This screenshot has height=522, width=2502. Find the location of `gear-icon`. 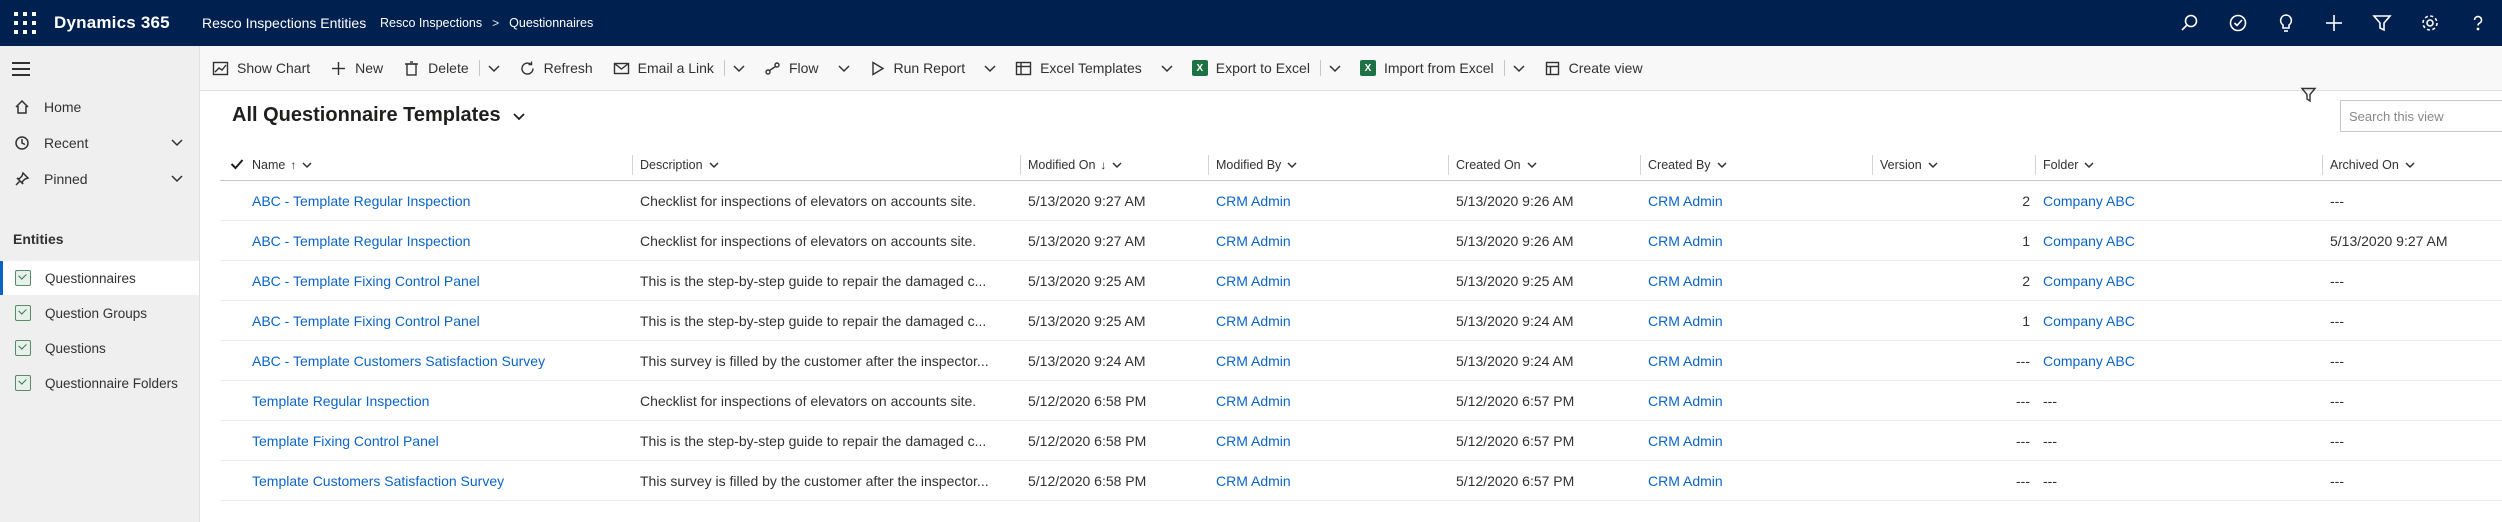

gear-icon is located at coordinates (2430, 23).